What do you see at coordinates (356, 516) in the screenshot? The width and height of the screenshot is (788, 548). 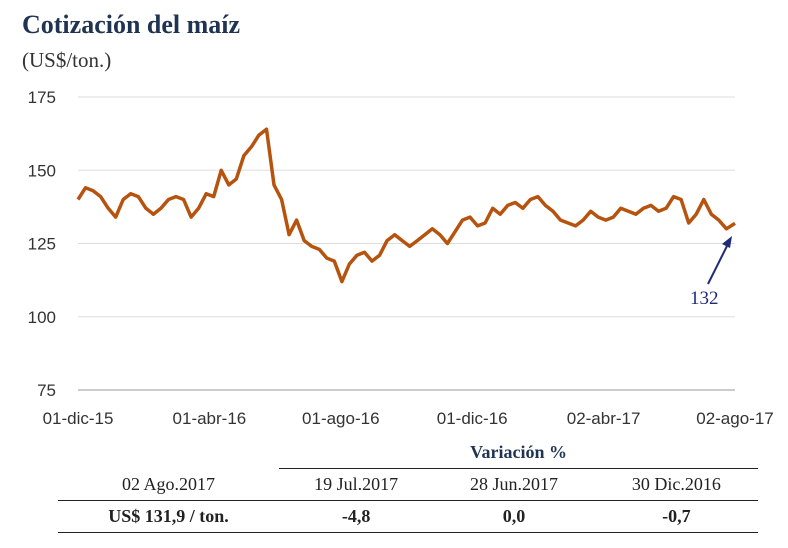 I see `variation-jul: -4,8` at bounding box center [356, 516].